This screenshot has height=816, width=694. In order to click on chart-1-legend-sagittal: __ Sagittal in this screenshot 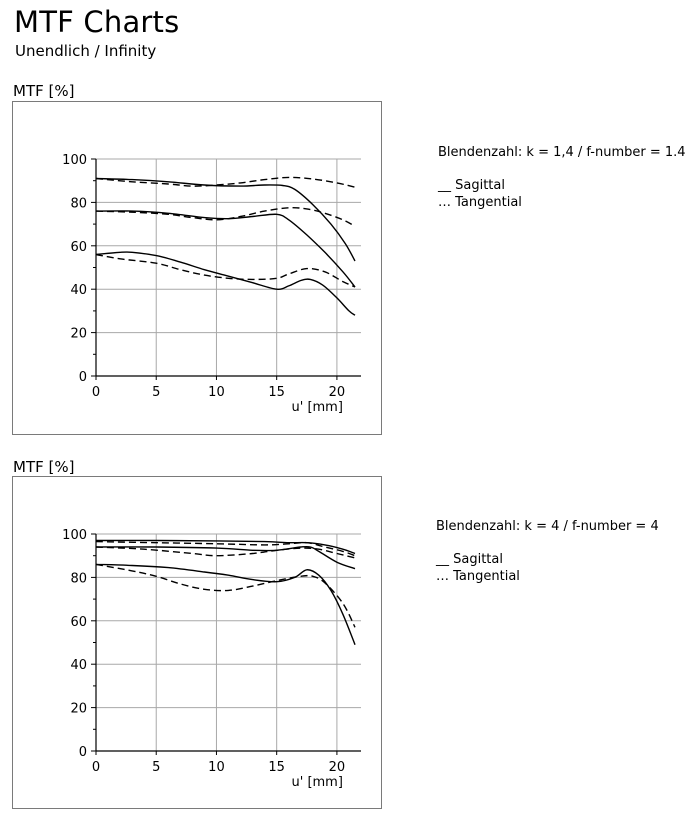, I will do `click(471, 185)`.